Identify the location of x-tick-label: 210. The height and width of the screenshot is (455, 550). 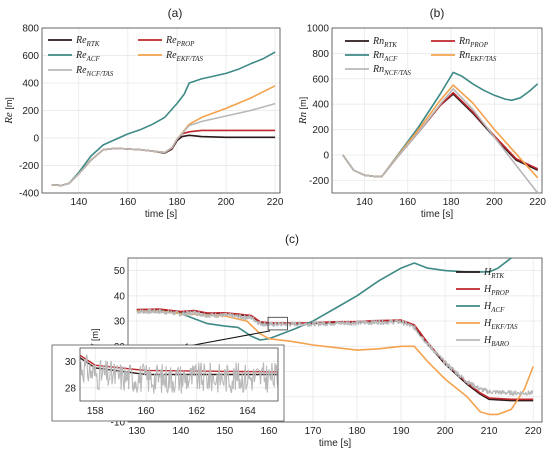
(489, 431).